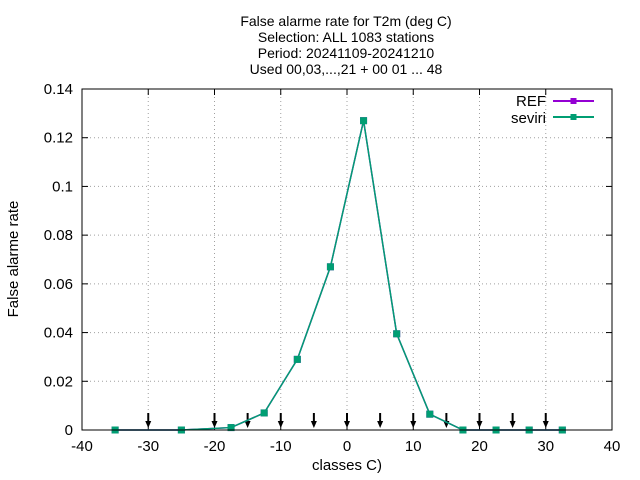  I want to click on title-line-2: Selection: ALL 1083 stations, so click(346, 37).